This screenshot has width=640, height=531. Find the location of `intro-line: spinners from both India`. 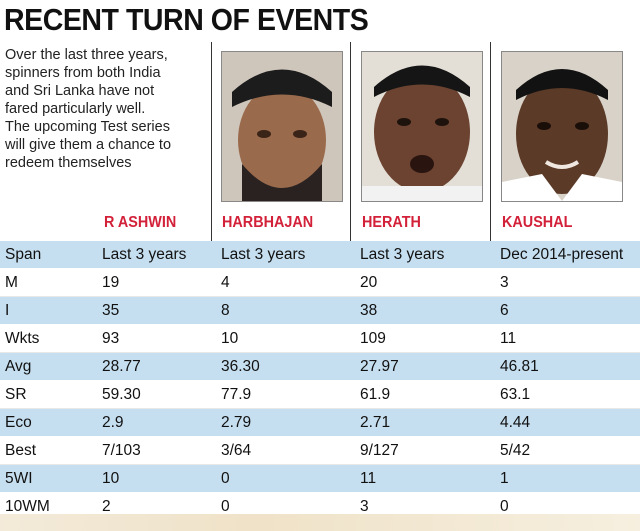

intro-line: spinners from both India is located at coordinates (83, 73).